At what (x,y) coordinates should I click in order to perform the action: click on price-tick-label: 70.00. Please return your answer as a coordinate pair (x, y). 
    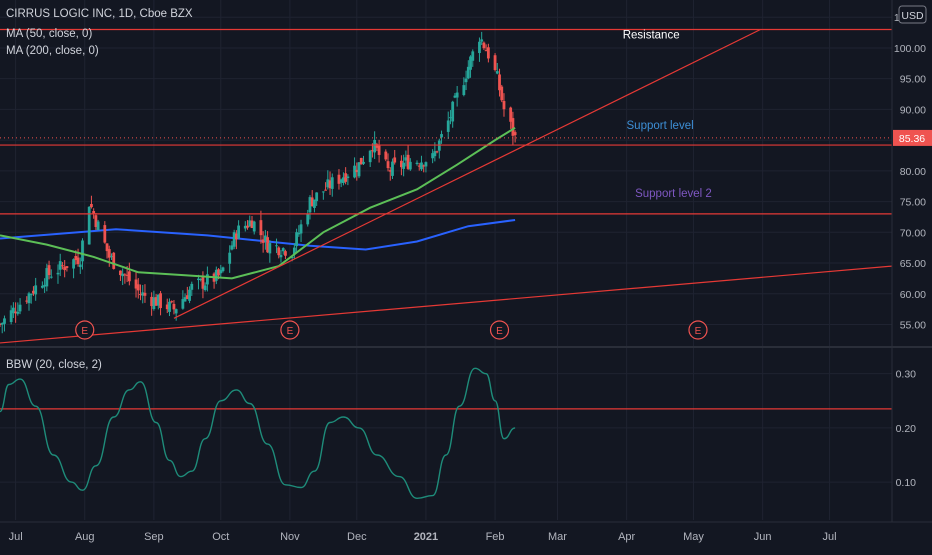
    Looking at the image, I should click on (913, 233).